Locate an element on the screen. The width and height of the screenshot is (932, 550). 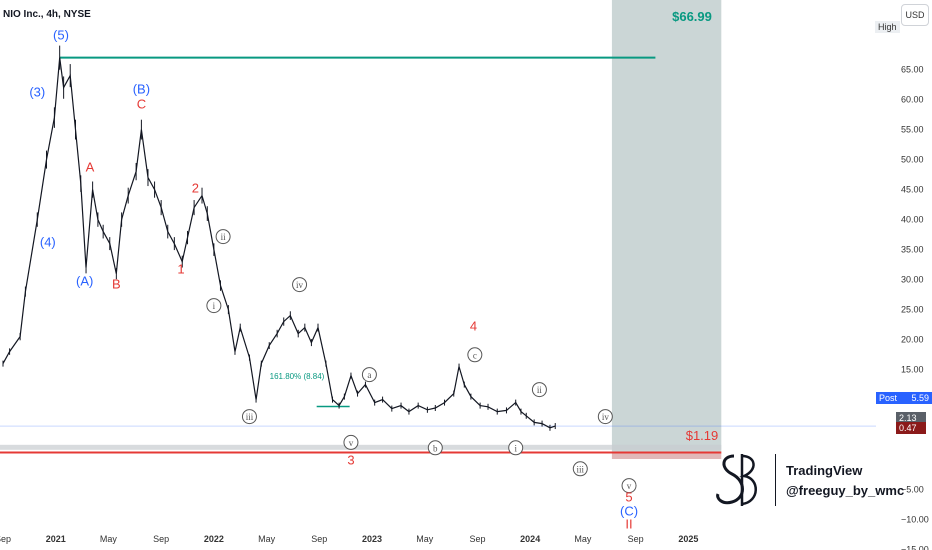
wave-label-23: iv is located at coordinates (606, 417).